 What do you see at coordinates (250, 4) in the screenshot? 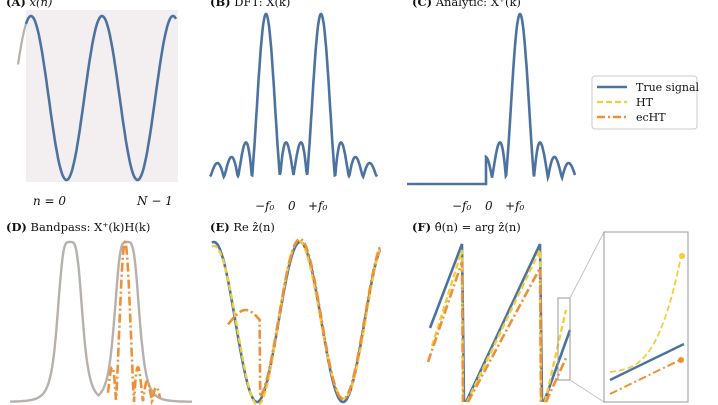
I see `panel-b-title: (B) DFT: X(k)` at bounding box center [250, 4].